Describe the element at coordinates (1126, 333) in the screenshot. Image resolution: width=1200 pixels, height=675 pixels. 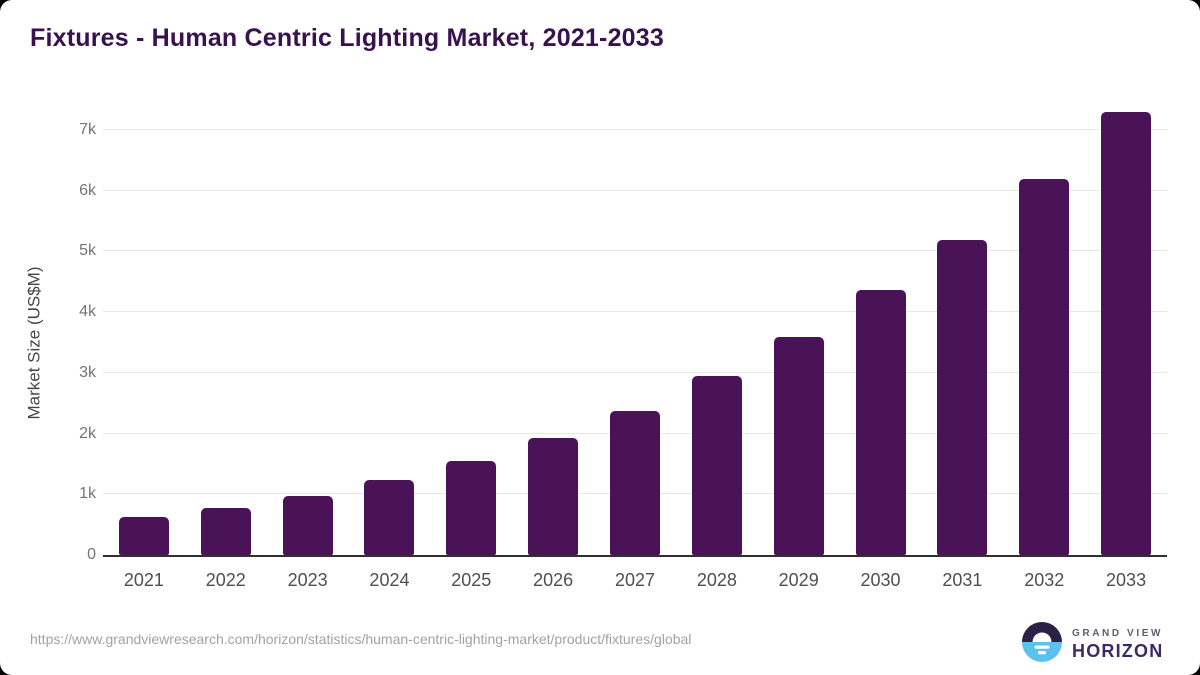
I see `bar-2033` at that location.